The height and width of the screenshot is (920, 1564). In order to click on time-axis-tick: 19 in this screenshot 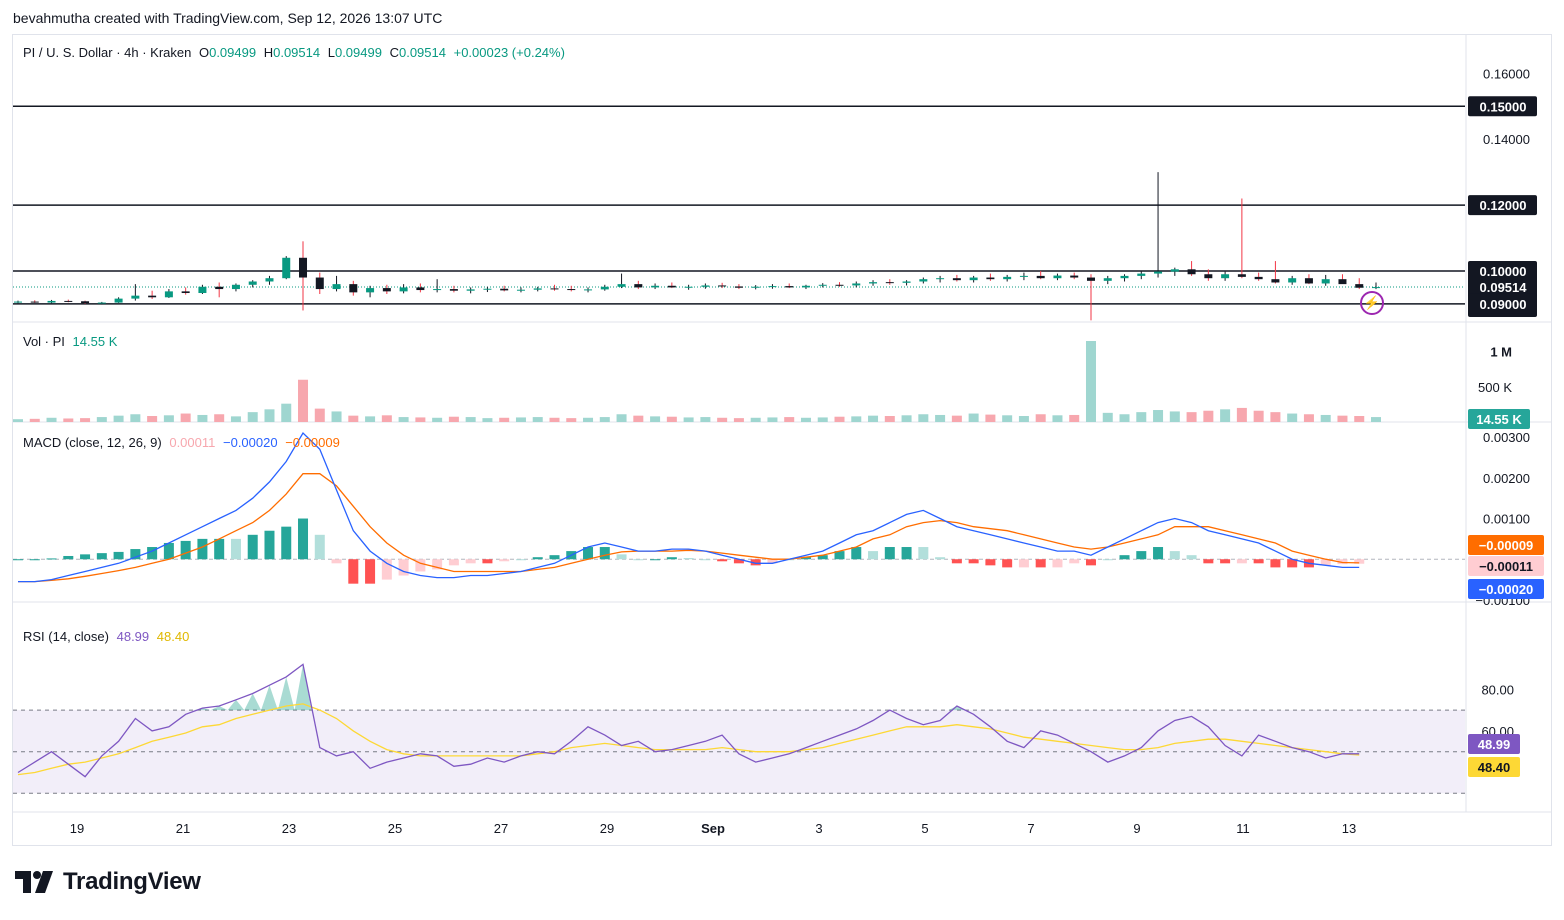, I will do `click(77, 828)`.